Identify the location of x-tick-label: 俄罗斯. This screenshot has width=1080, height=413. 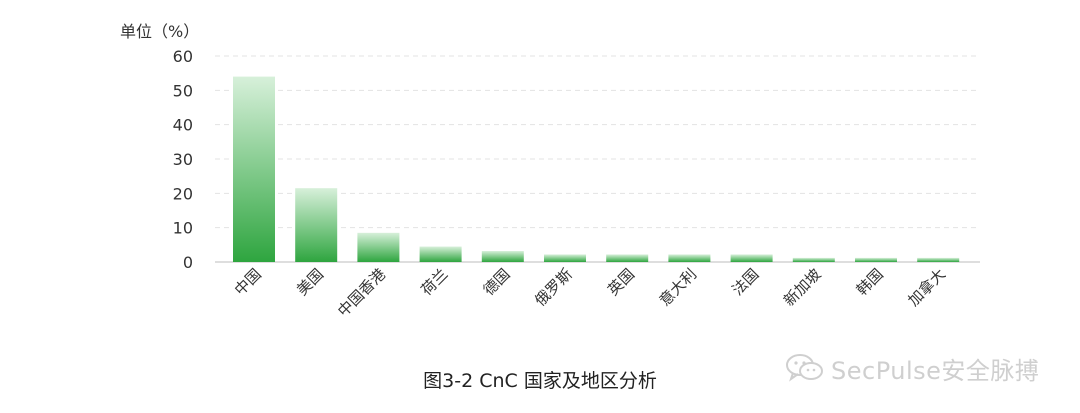
(553, 287).